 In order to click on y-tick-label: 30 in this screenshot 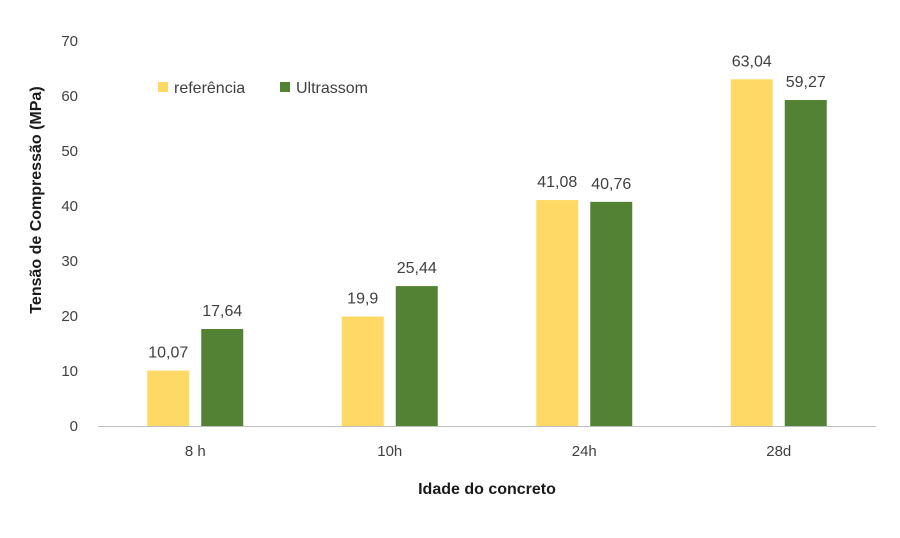, I will do `click(69, 261)`.